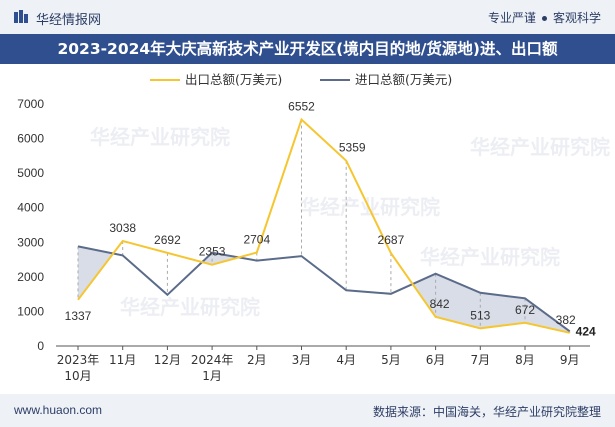  I want to click on title-bar: 2023-2024年大庆高新技术产业开发区(境内目的地/货源地)进、出口额, so click(307, 49).